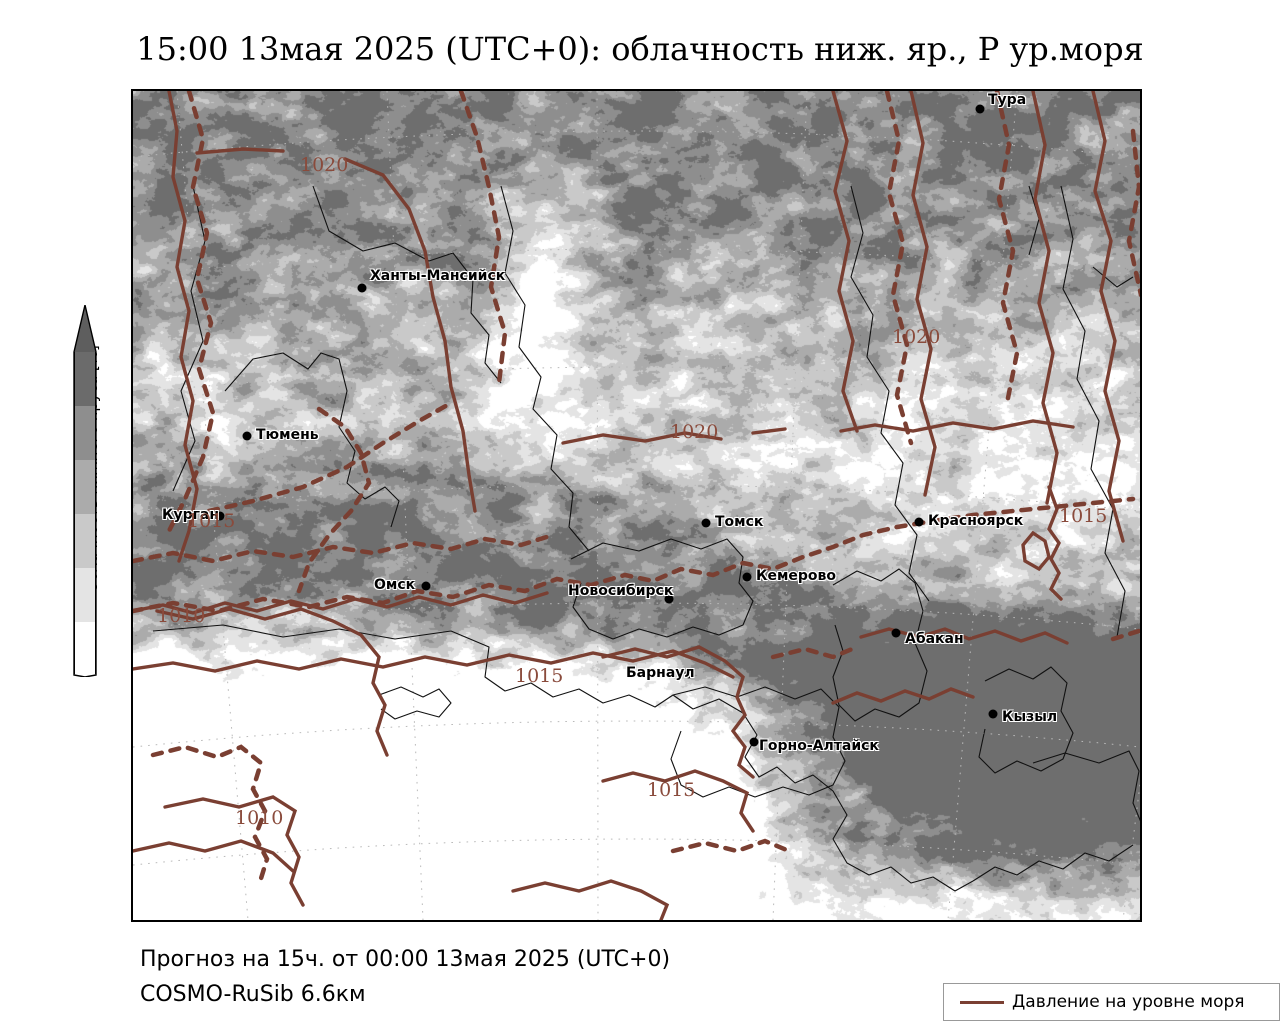 This screenshot has height=1024, width=1280. Describe the element at coordinates (287, 435) in the screenshot. I see `city-label: Тюмень` at that location.